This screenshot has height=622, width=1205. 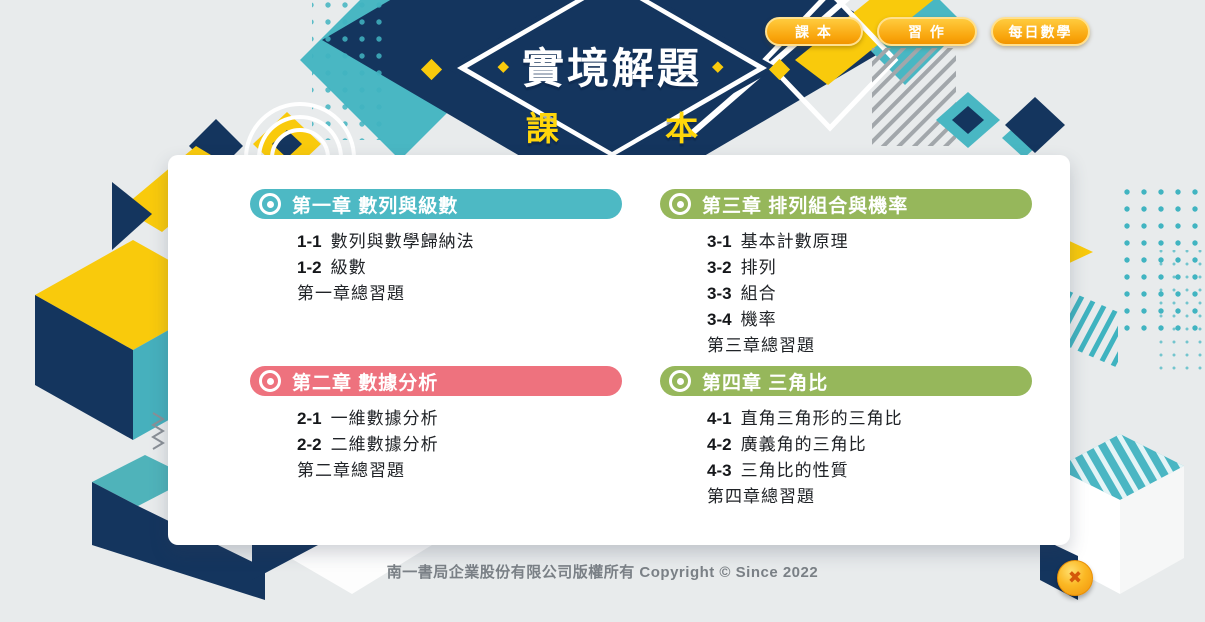 What do you see at coordinates (761, 345) in the screenshot?
I see `item-title: 第三章總習題` at bounding box center [761, 345].